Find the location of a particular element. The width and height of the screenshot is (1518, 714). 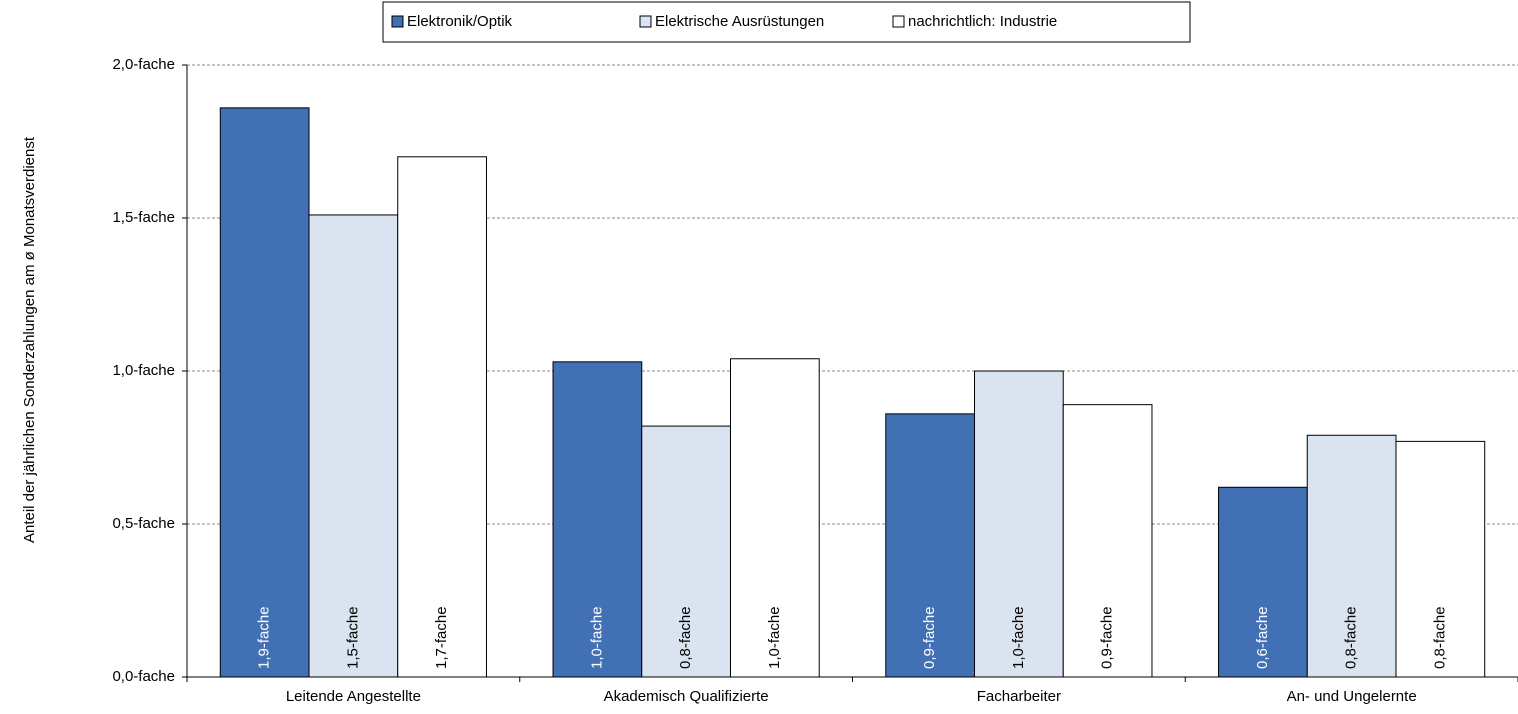

legend-box is located at coordinates (786, 22).